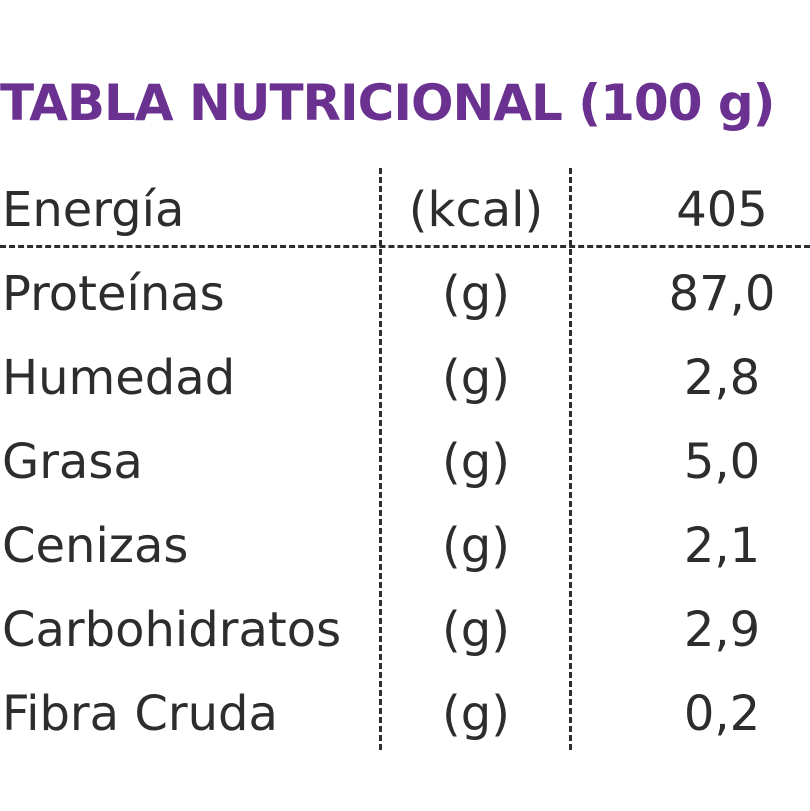 This screenshot has width=810, height=811. What do you see at coordinates (405, 714) in the screenshot?
I see `table-row: Fibra Cruda (g) 0,2` at bounding box center [405, 714].